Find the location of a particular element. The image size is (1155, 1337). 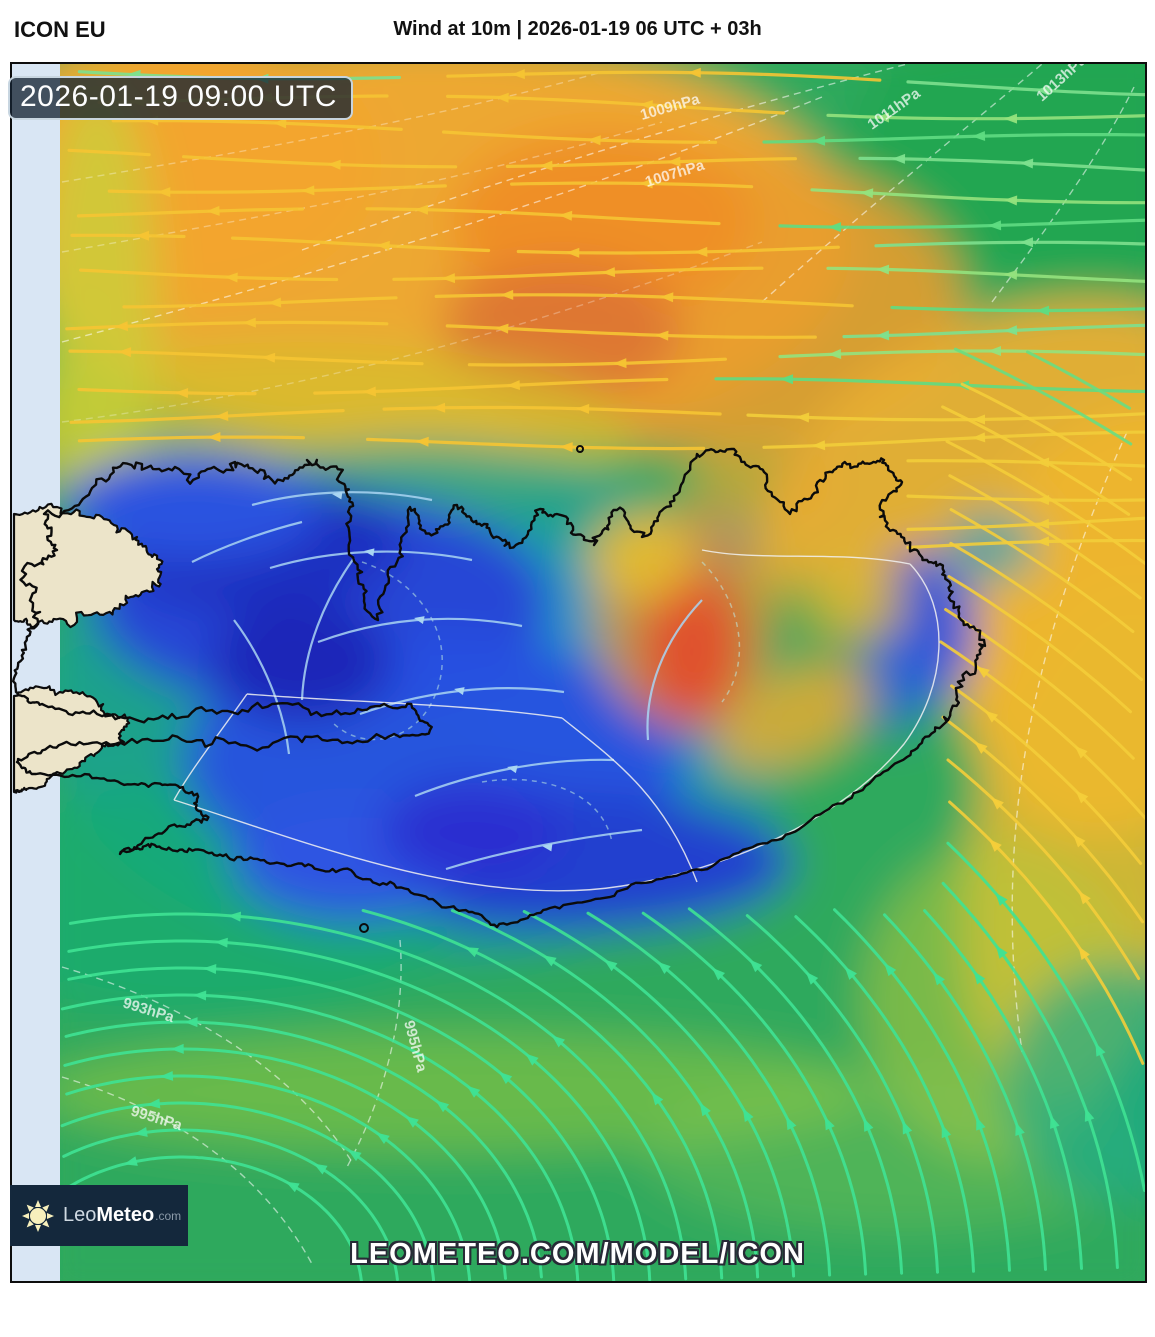

logo-text-meteo: Meteo is located at coordinates (125, 1215).